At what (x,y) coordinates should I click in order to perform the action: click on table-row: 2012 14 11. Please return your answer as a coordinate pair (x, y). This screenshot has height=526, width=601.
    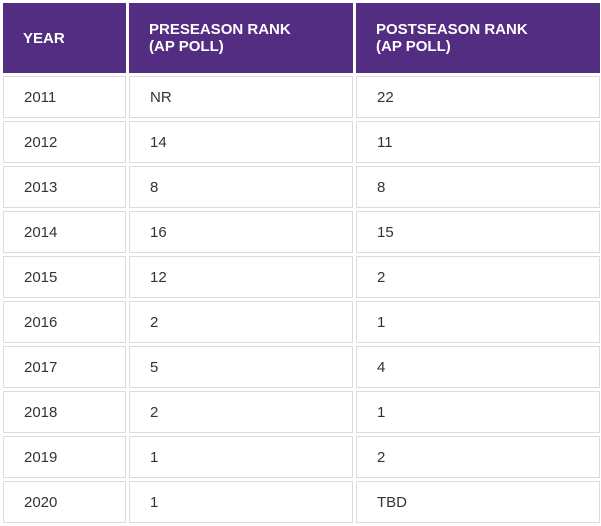
    Looking at the image, I should click on (301, 142).